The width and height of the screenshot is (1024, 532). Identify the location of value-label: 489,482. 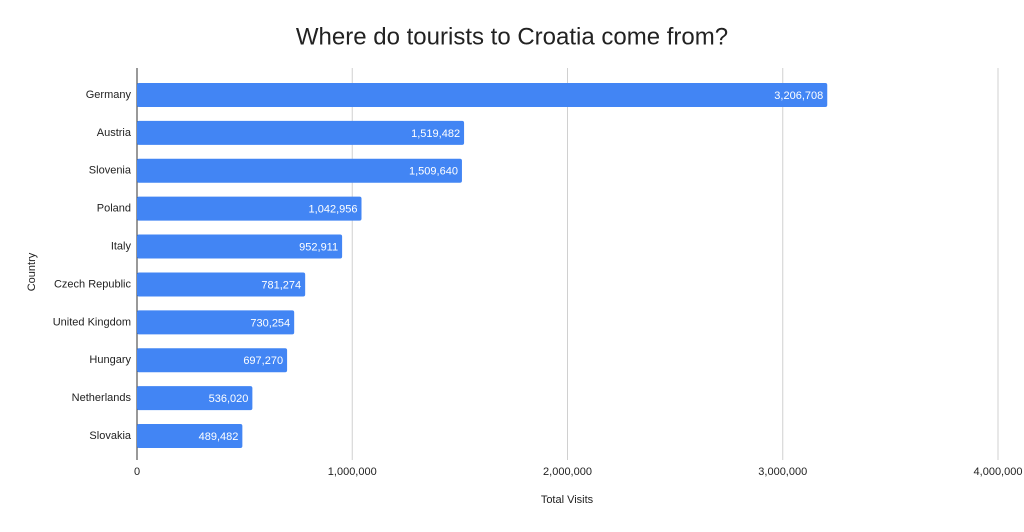
(219, 437).